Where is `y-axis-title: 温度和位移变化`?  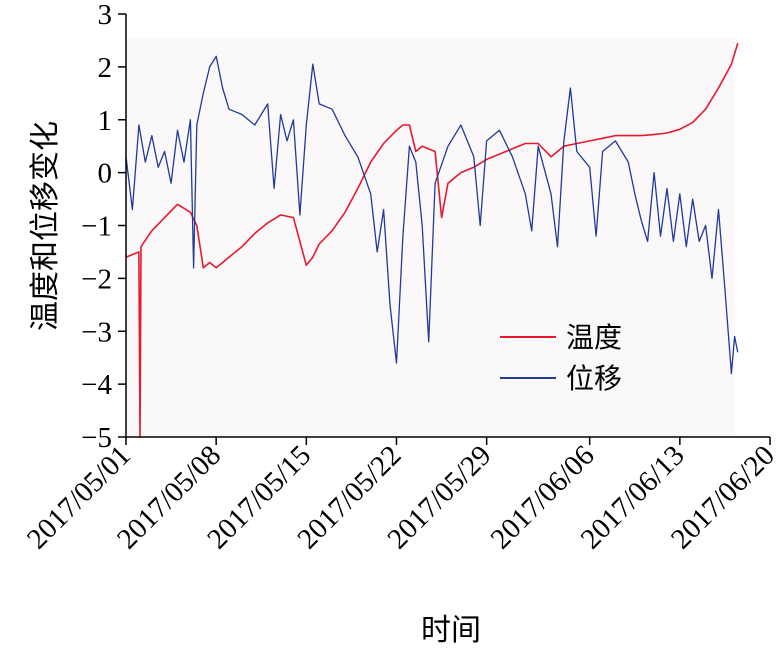 y-axis-title: 温度和位移变化 is located at coordinates (45, 226).